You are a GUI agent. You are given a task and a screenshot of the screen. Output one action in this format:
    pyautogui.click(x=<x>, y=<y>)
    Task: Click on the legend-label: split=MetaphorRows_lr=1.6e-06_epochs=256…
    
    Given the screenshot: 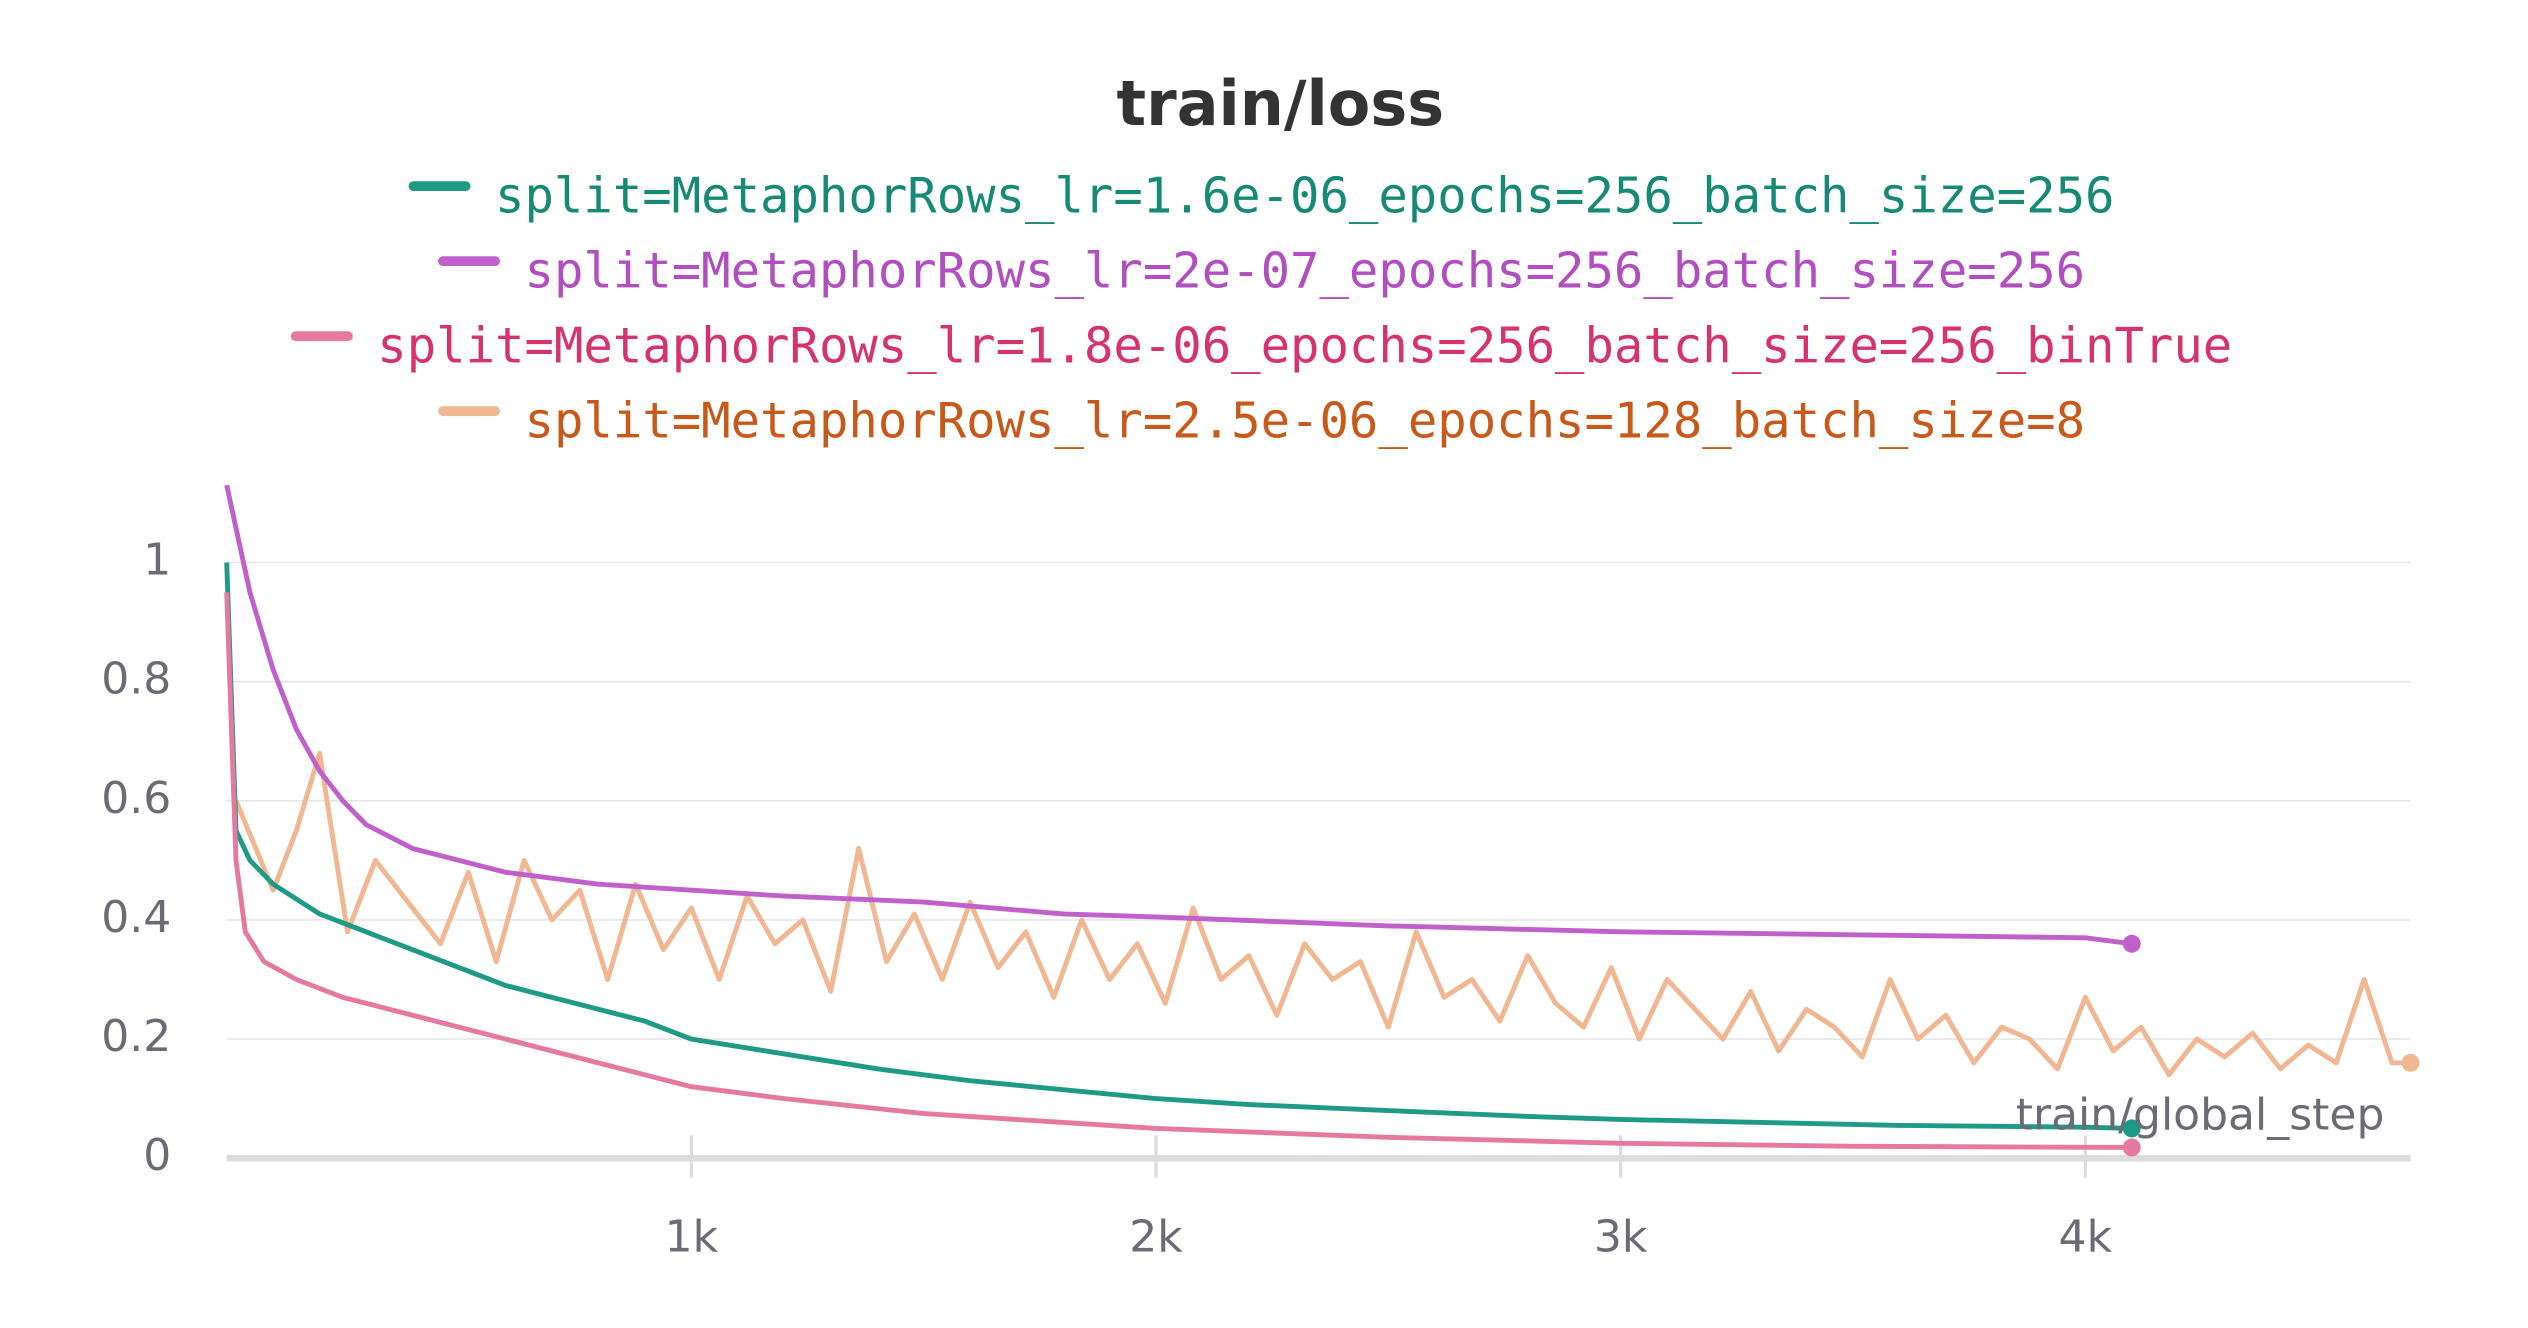 What is the action you would take?
    pyautogui.click(x=1304, y=196)
    